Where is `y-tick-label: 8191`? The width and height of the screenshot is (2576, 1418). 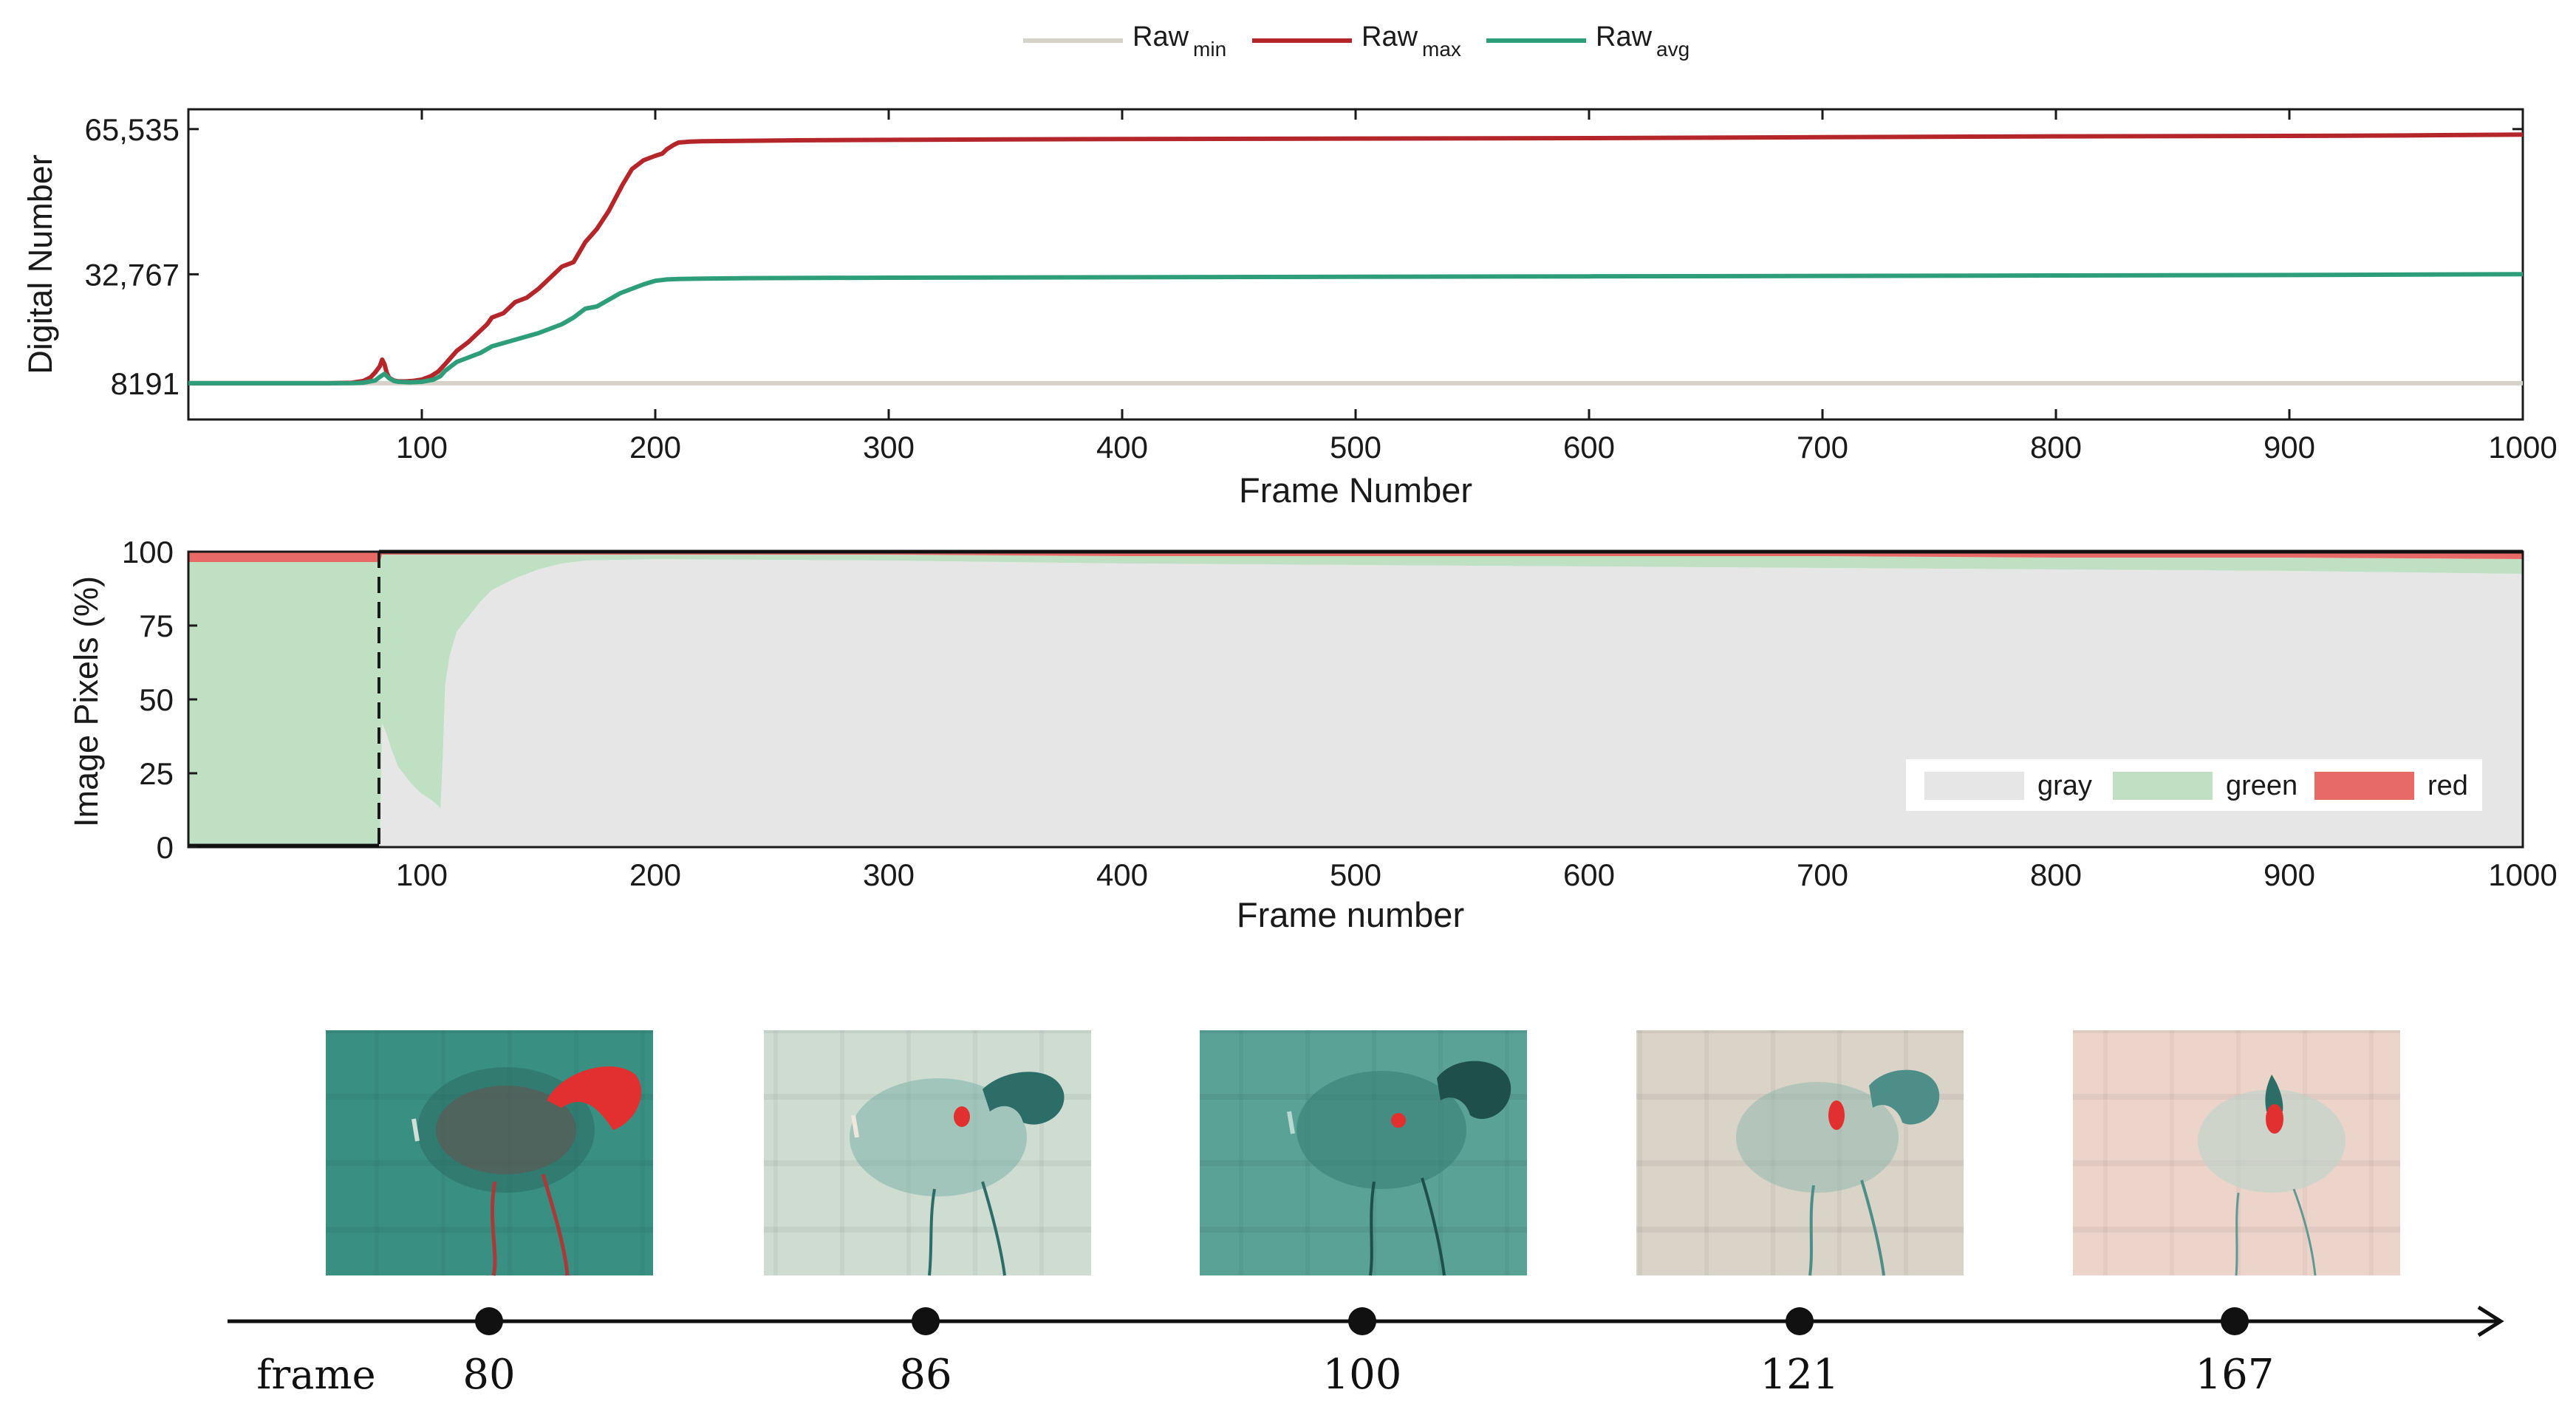
y-tick-label: 8191 is located at coordinates (146, 383).